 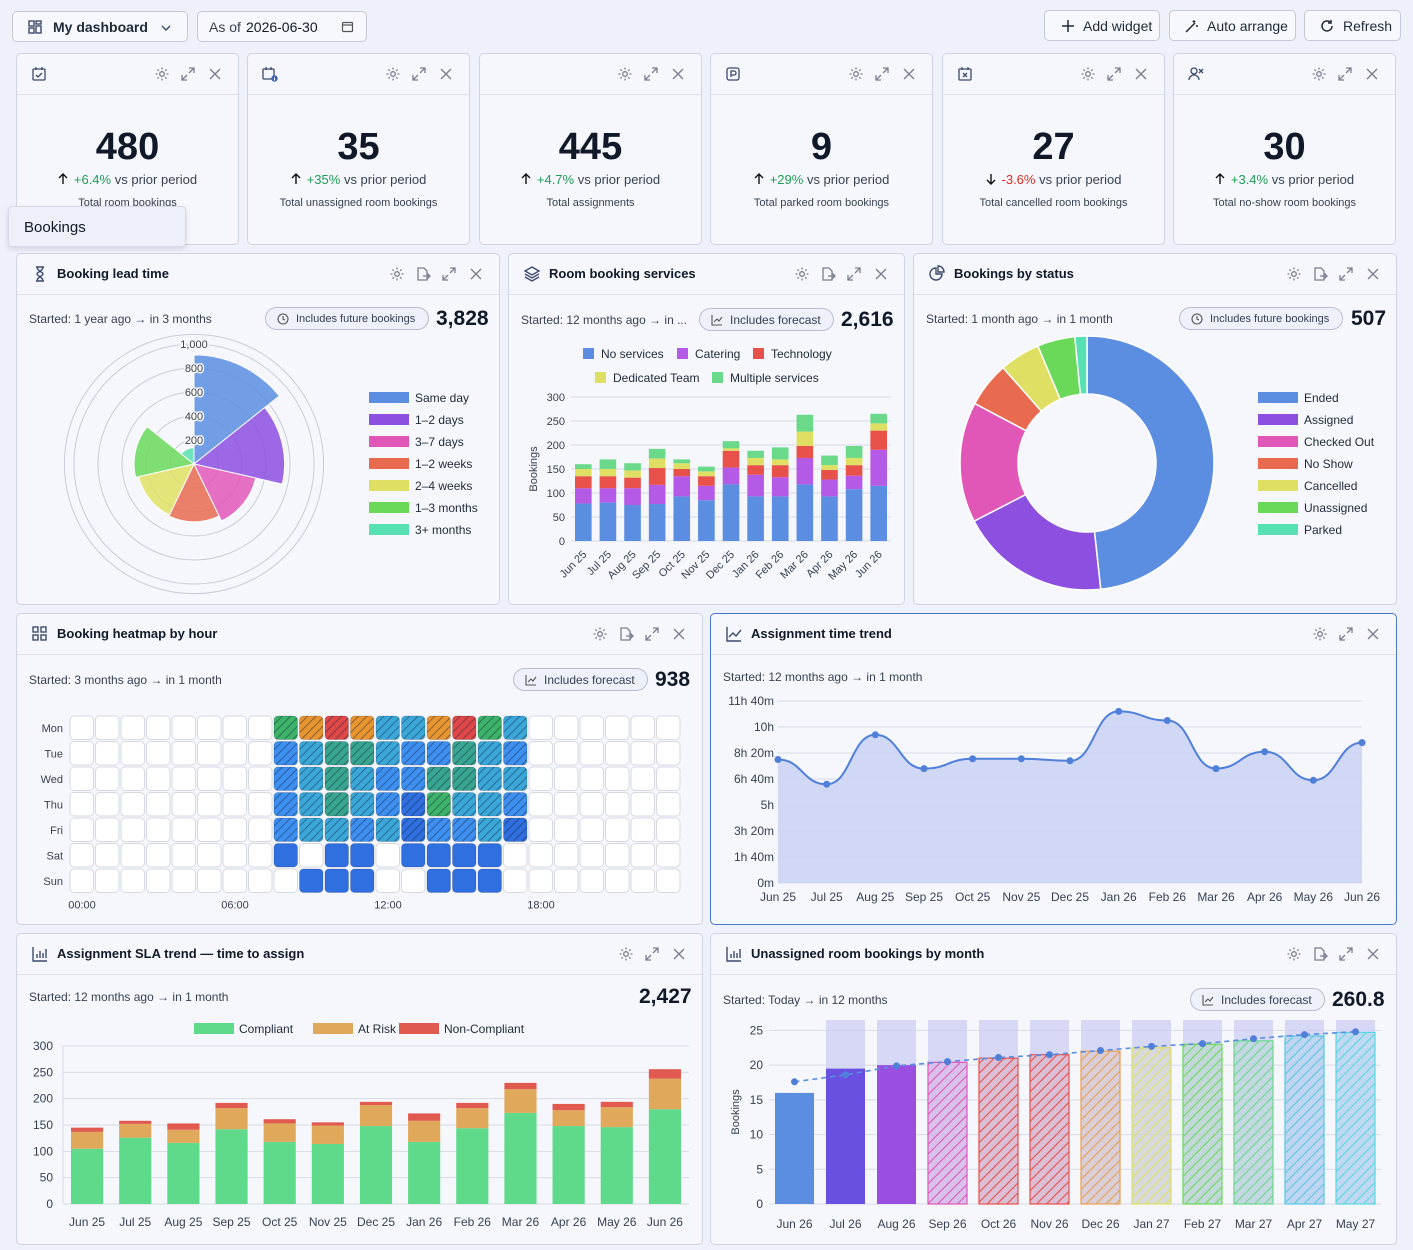 What do you see at coordinates (113, 273) in the screenshot?
I see `widget-title: Booking lead time` at bounding box center [113, 273].